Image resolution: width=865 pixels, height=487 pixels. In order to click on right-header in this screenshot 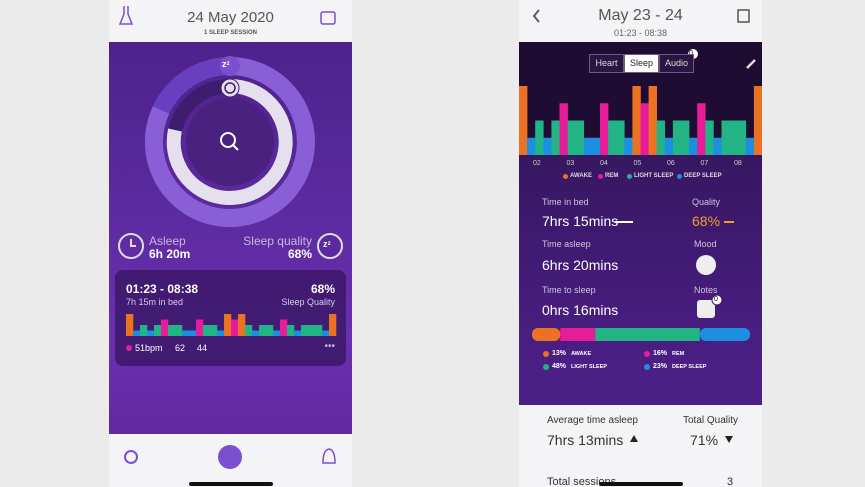, I will do `click(640, 21)`.